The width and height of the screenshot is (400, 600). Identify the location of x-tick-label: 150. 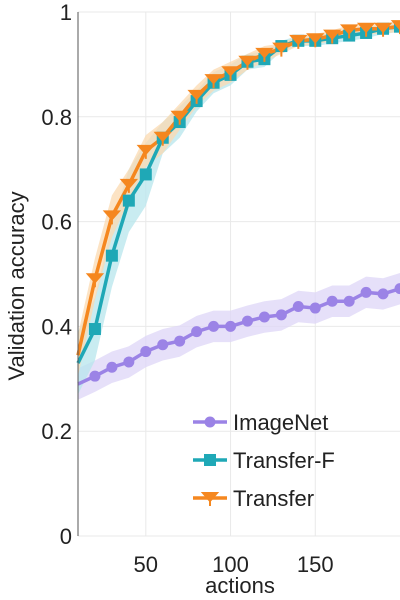
(315, 564).